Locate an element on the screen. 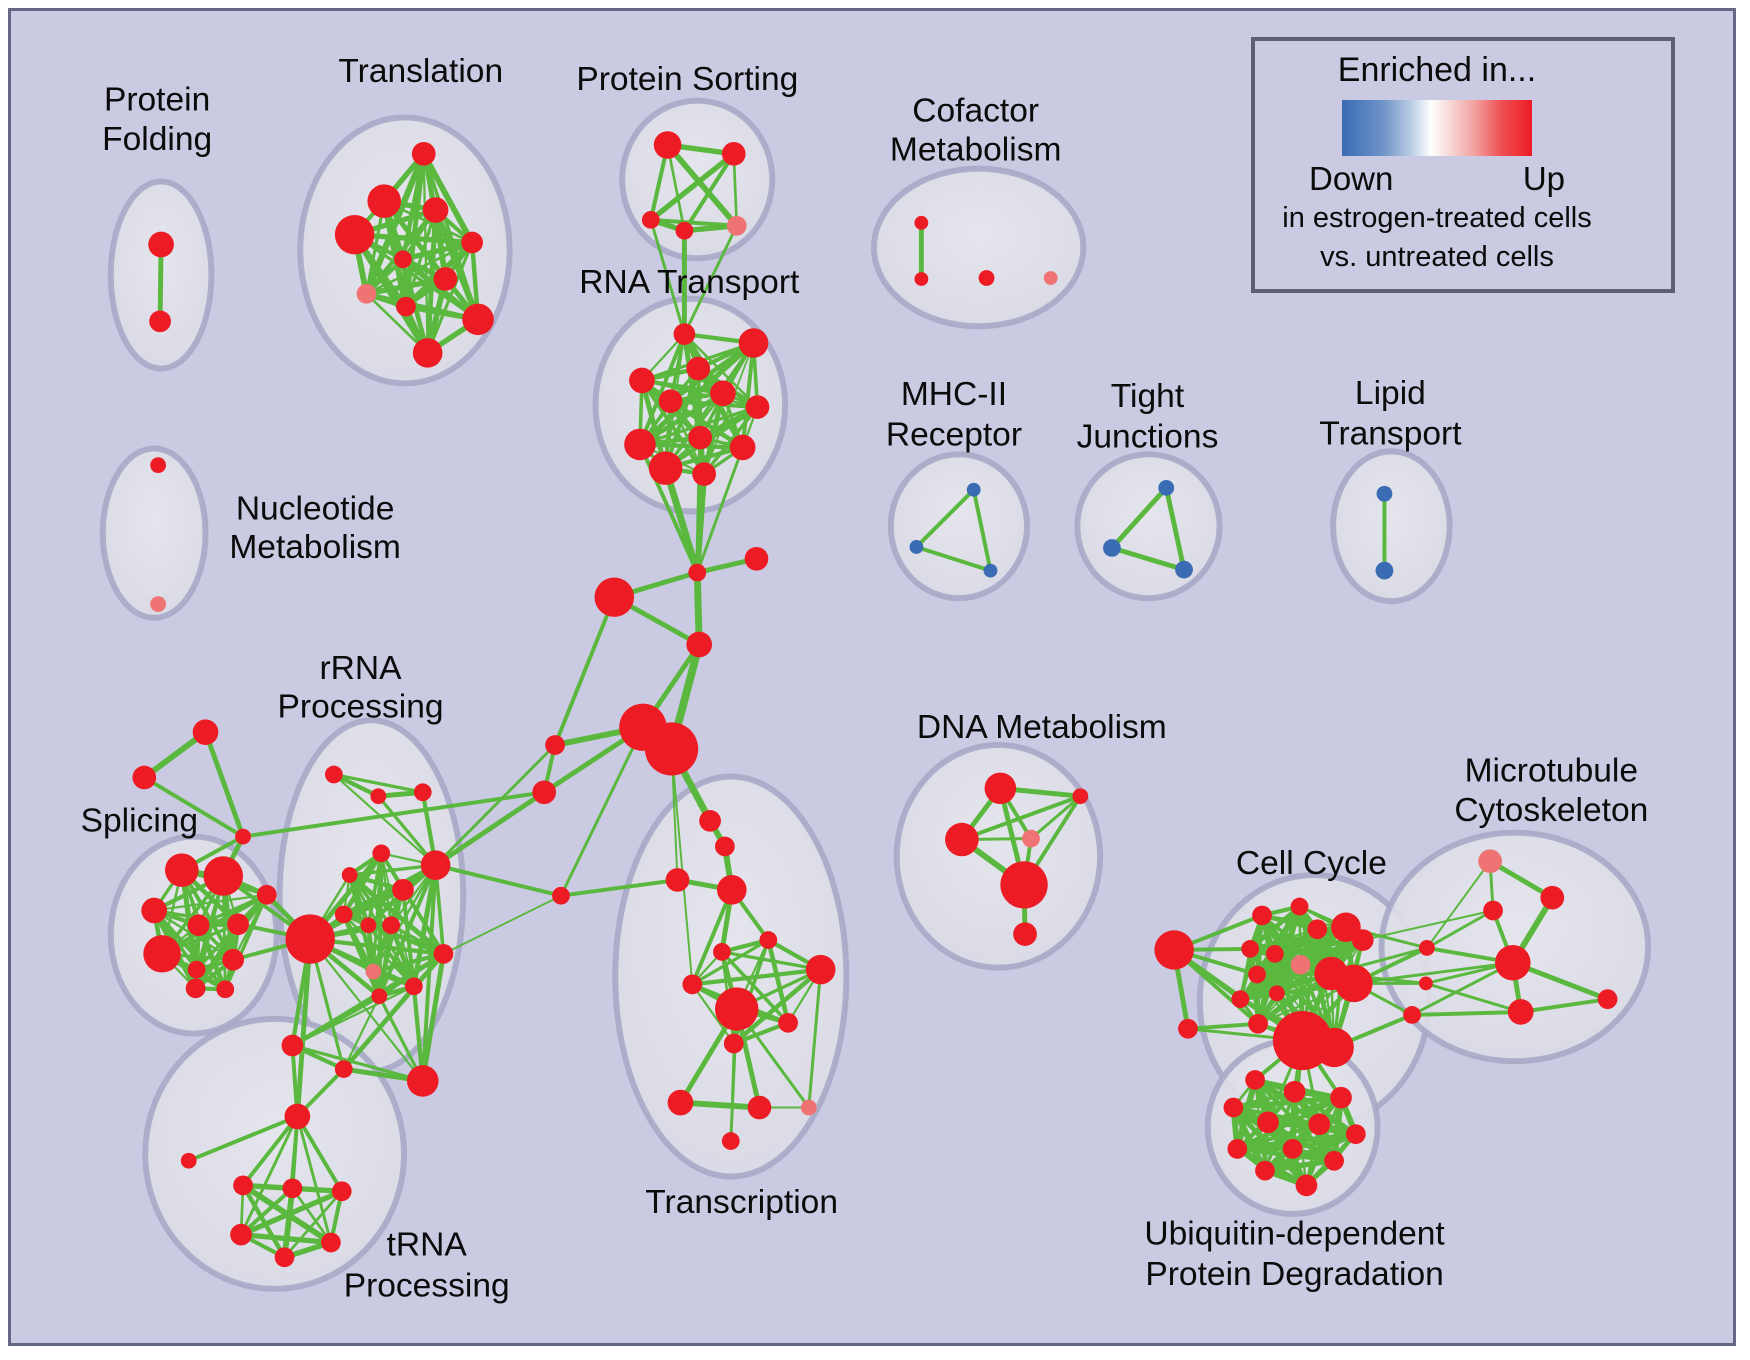  cluster-label-ubiquitin-degradation: Protein Degradation is located at coordinates (1294, 1274).